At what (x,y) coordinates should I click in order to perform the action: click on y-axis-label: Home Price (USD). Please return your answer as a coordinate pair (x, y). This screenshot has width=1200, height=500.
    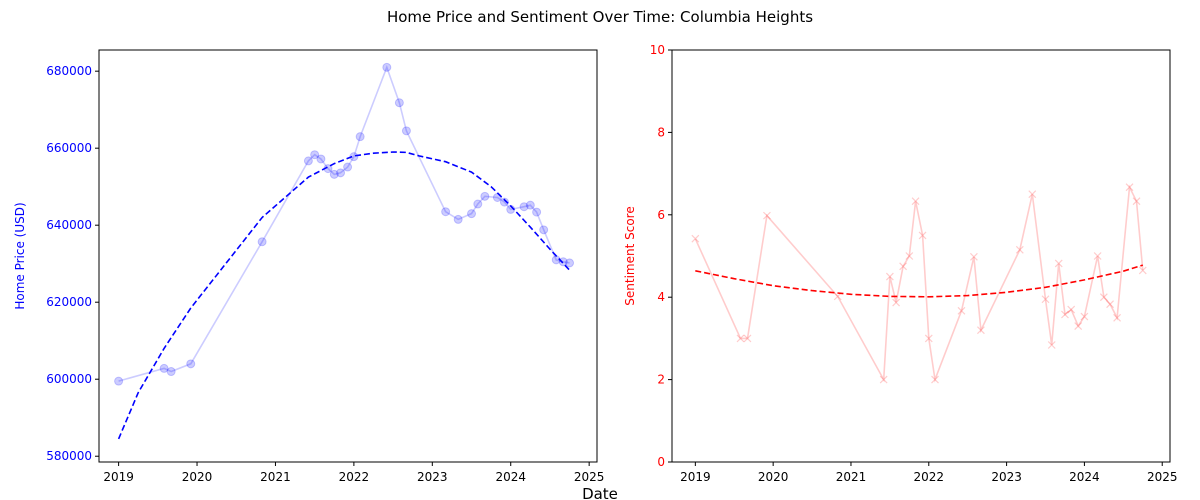
    Looking at the image, I should click on (20, 255).